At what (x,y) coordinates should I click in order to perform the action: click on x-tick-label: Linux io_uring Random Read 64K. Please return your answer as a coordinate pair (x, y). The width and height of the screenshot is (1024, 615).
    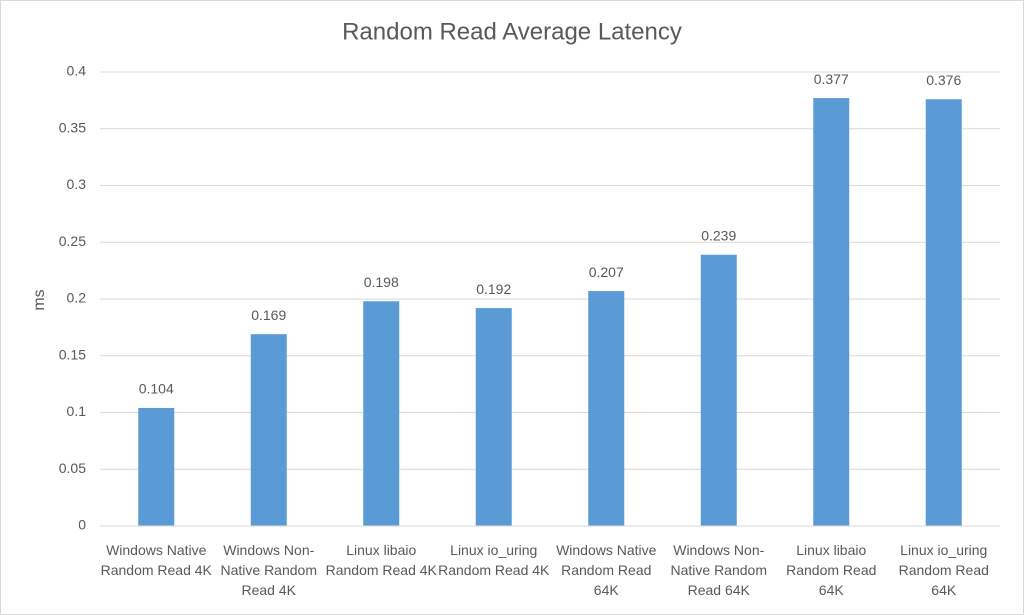
    Looking at the image, I should click on (943, 570).